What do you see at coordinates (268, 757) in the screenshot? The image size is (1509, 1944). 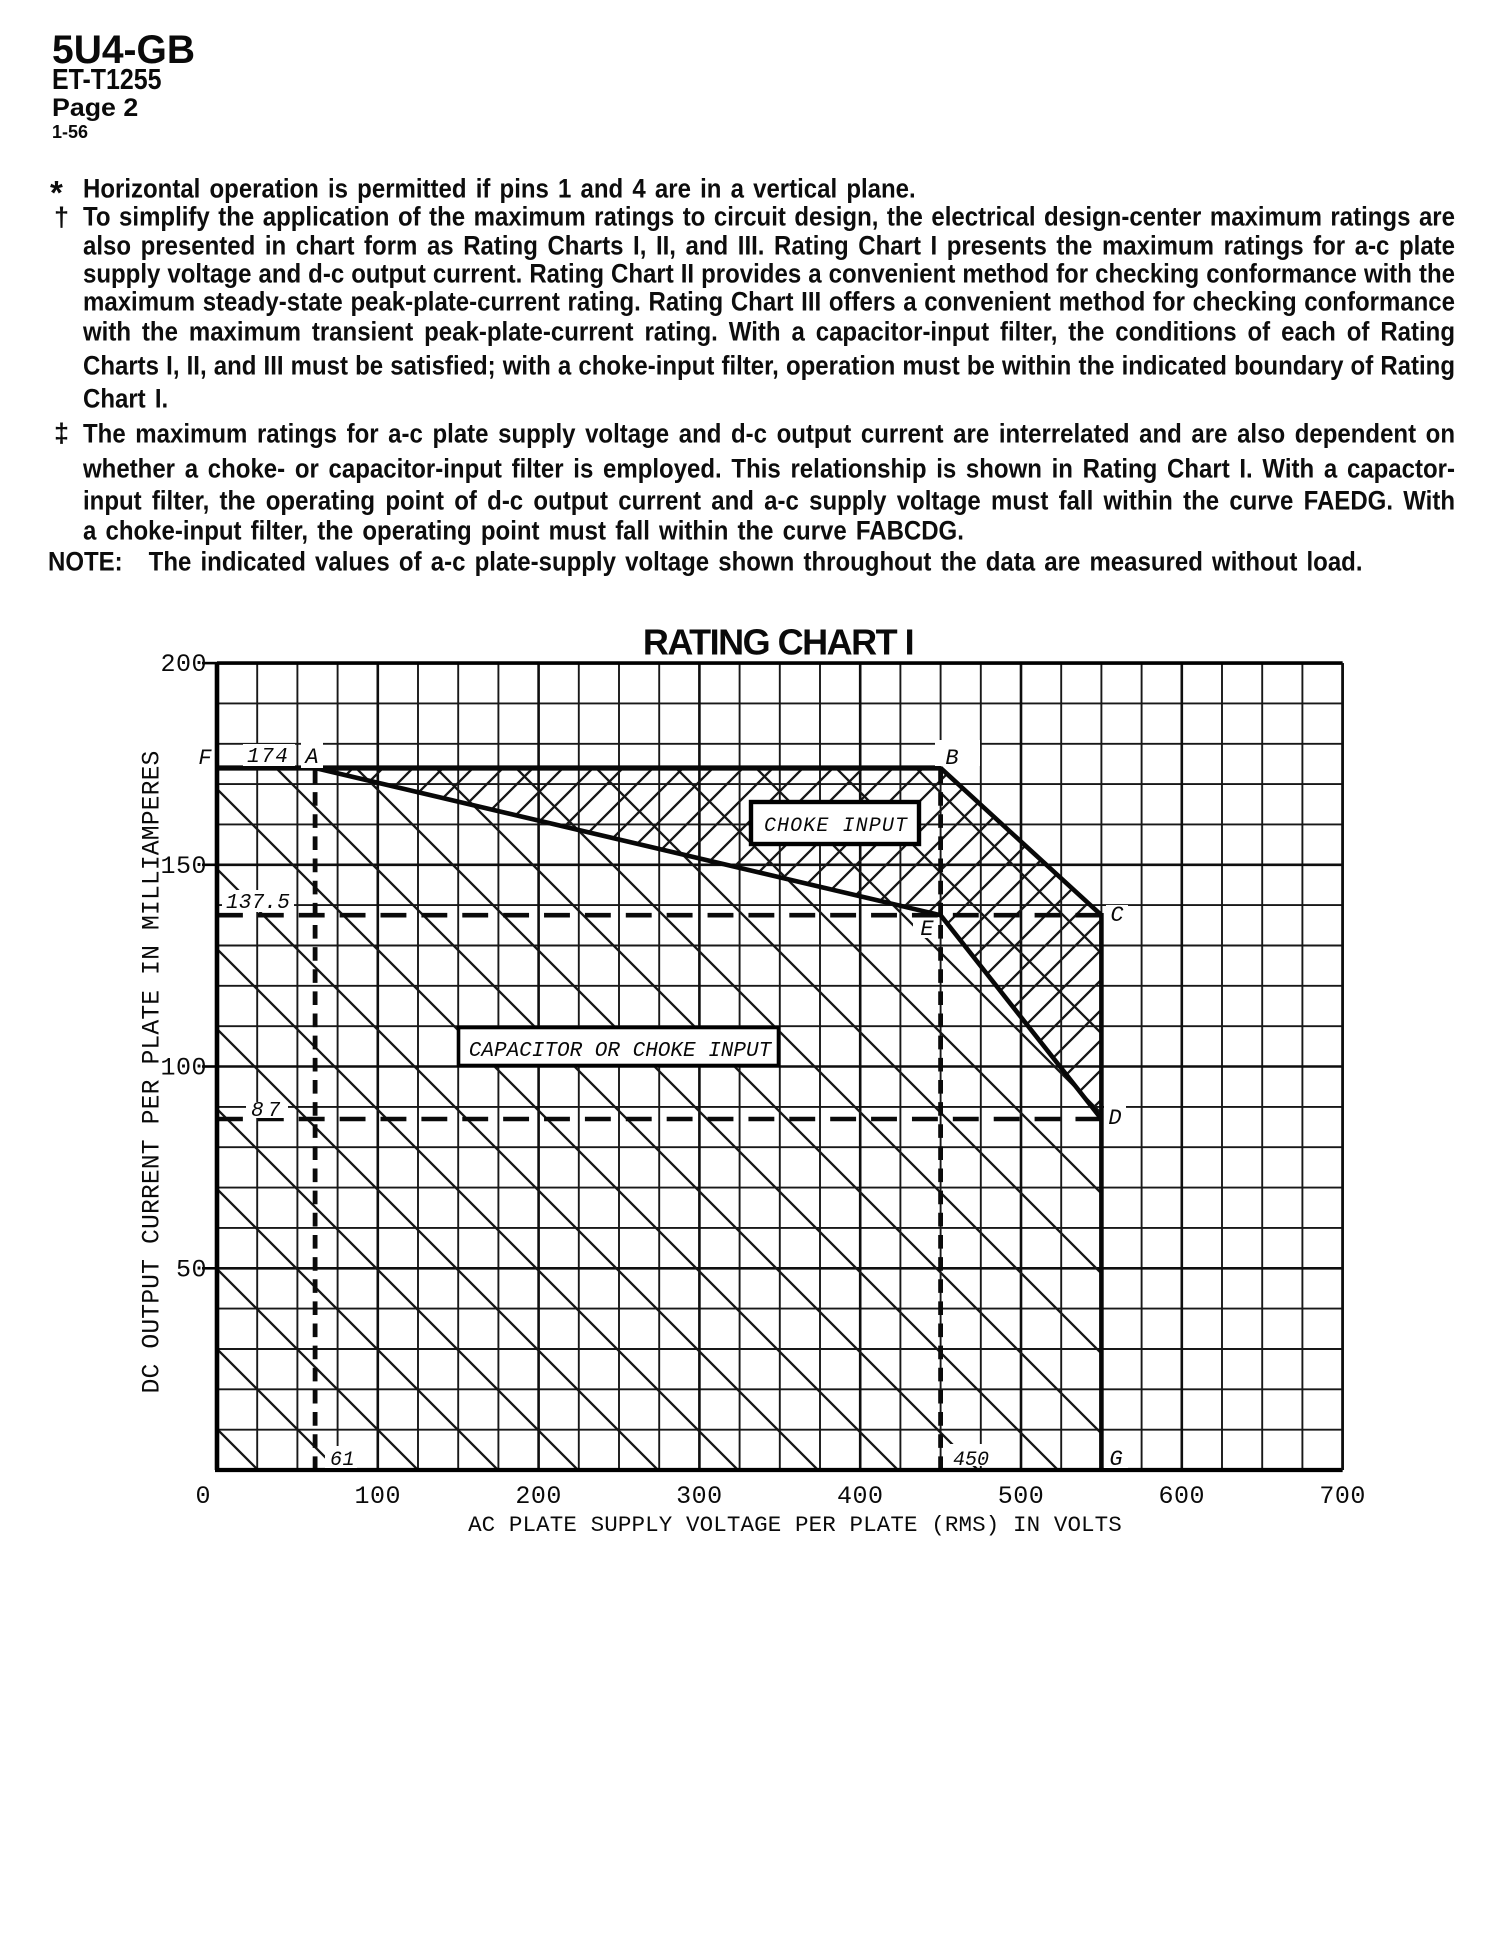 I see `svg-text: 174` at bounding box center [268, 757].